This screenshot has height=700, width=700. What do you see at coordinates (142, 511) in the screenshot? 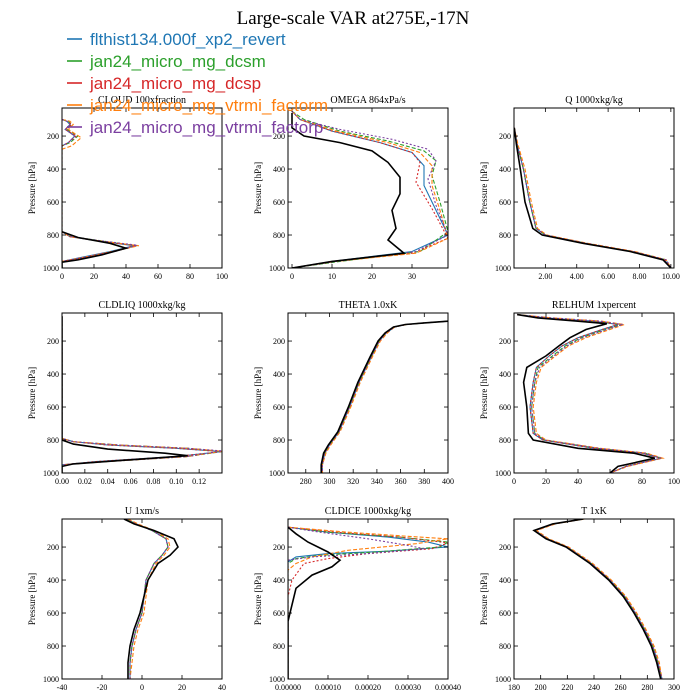
I see `panel-title: U 1xm/s` at bounding box center [142, 511].